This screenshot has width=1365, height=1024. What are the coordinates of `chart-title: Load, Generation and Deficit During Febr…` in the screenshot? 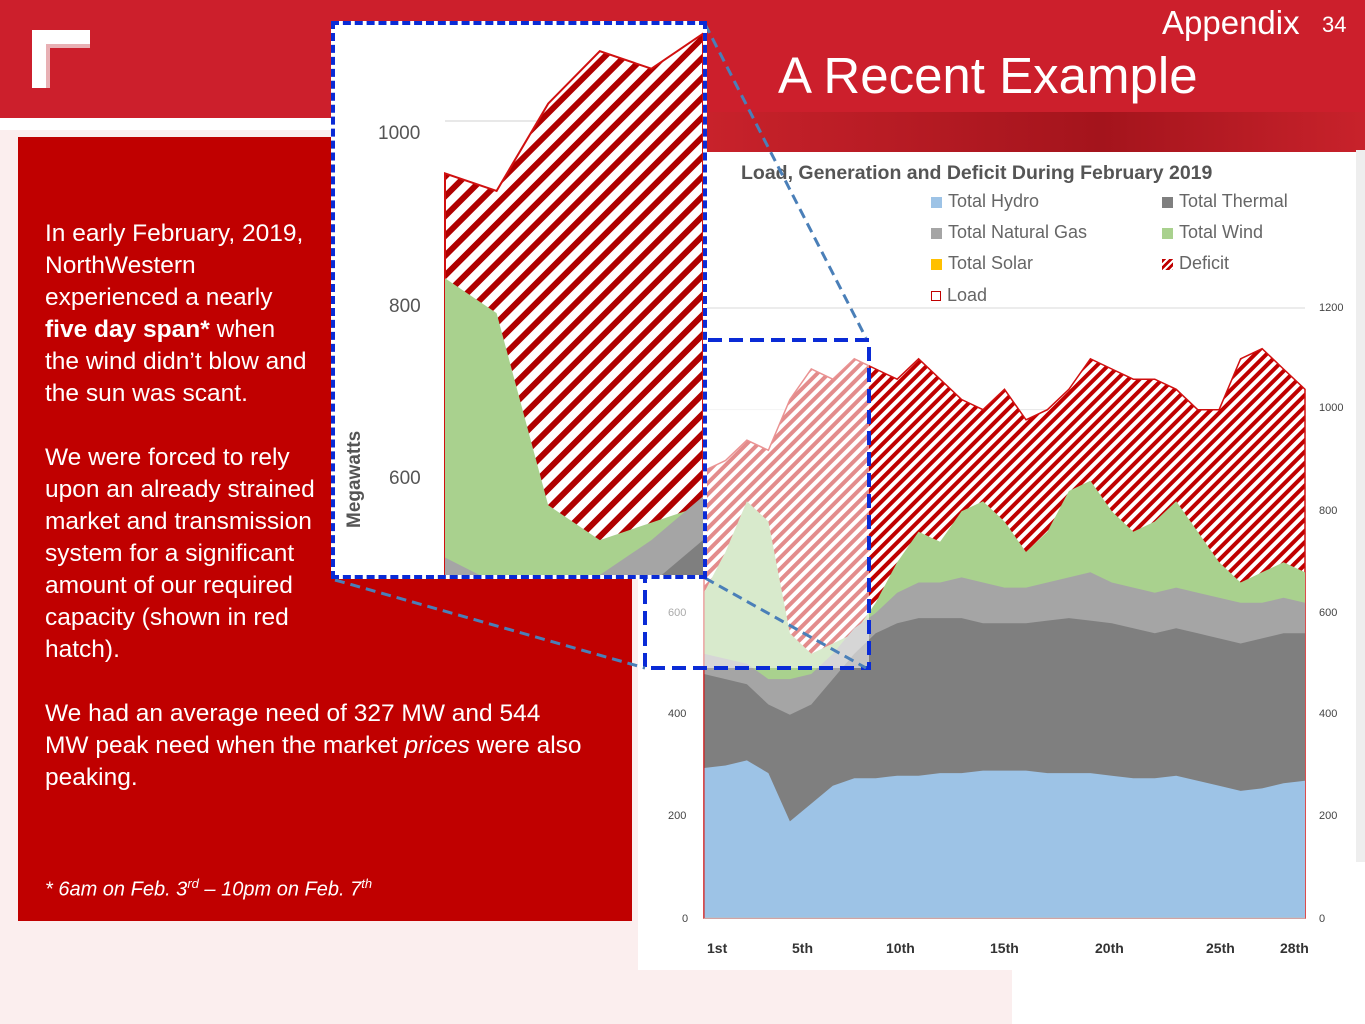 It's located at (977, 173).